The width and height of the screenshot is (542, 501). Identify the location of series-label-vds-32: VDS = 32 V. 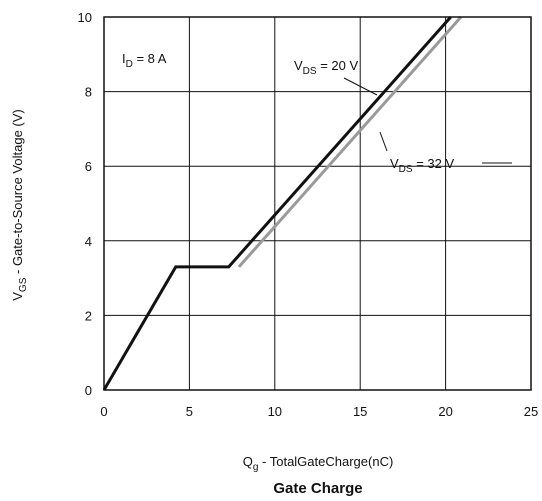
(422, 165).